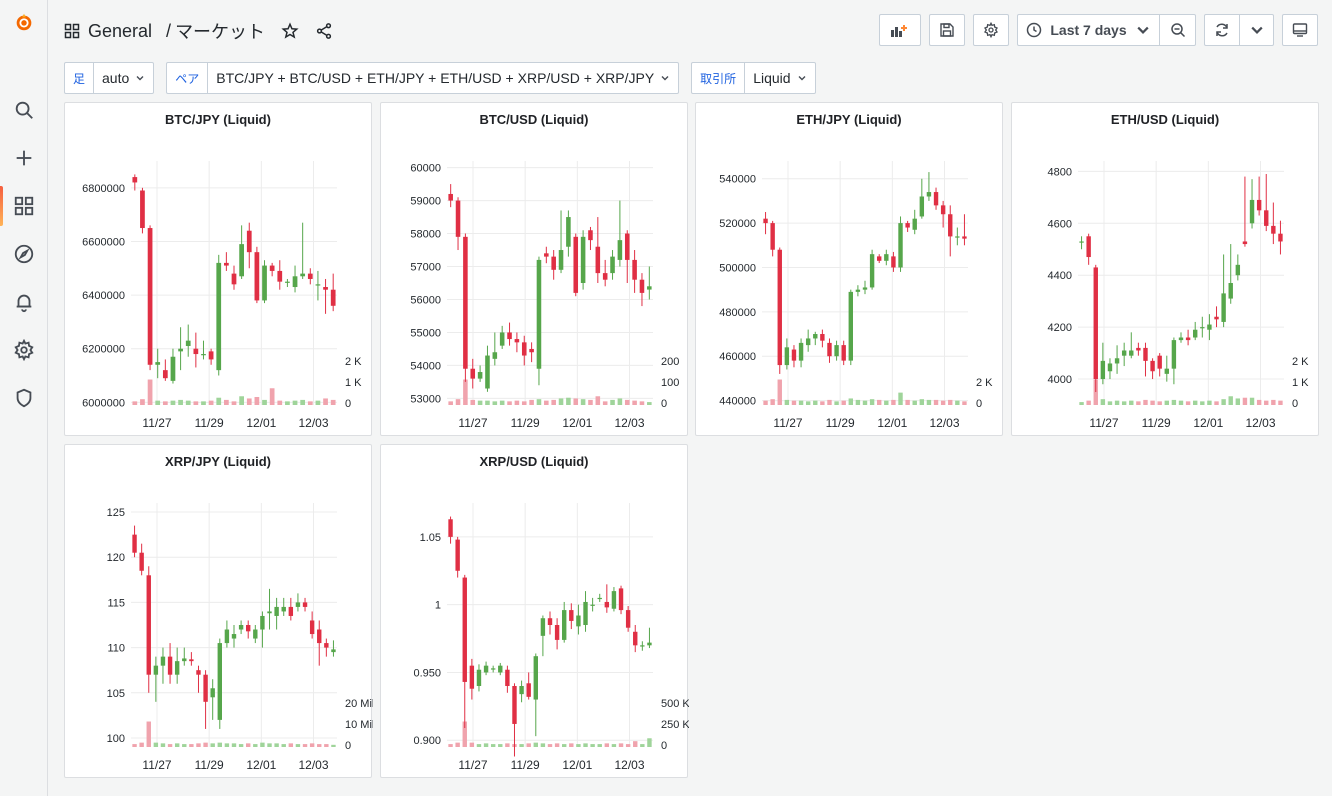  I want to click on tv-mode-button, so click(1300, 30).